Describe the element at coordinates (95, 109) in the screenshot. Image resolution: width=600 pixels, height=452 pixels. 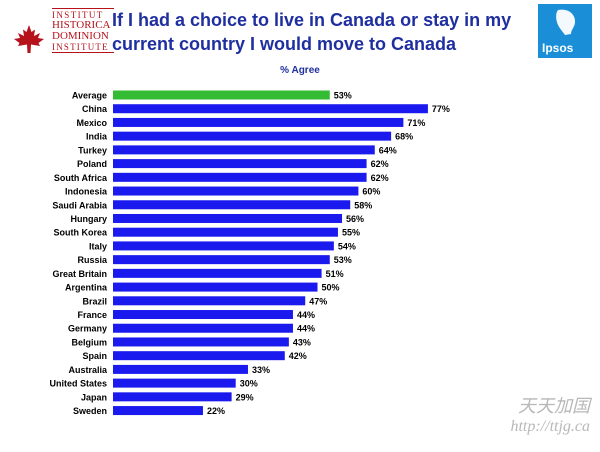
I see `category-label: China` at that location.